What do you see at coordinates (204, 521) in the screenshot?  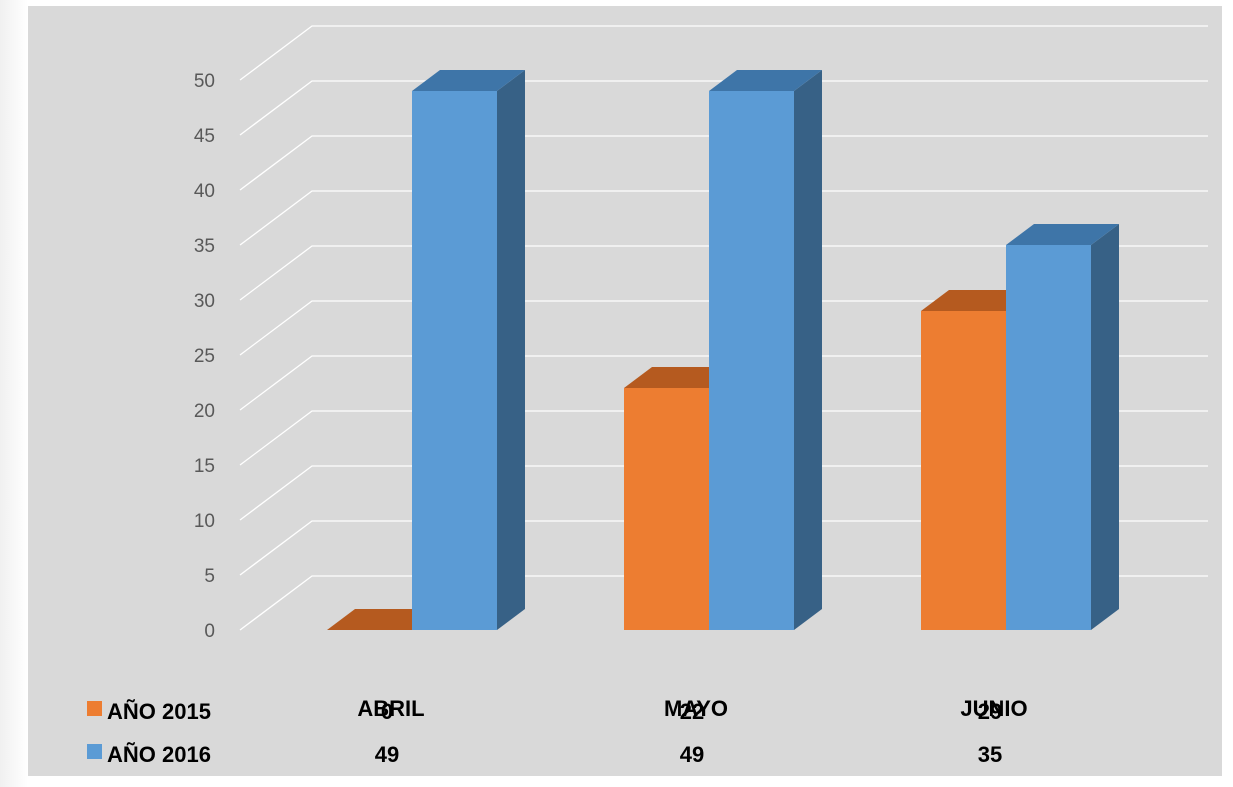 I see `y-tick-label: 10` at bounding box center [204, 521].